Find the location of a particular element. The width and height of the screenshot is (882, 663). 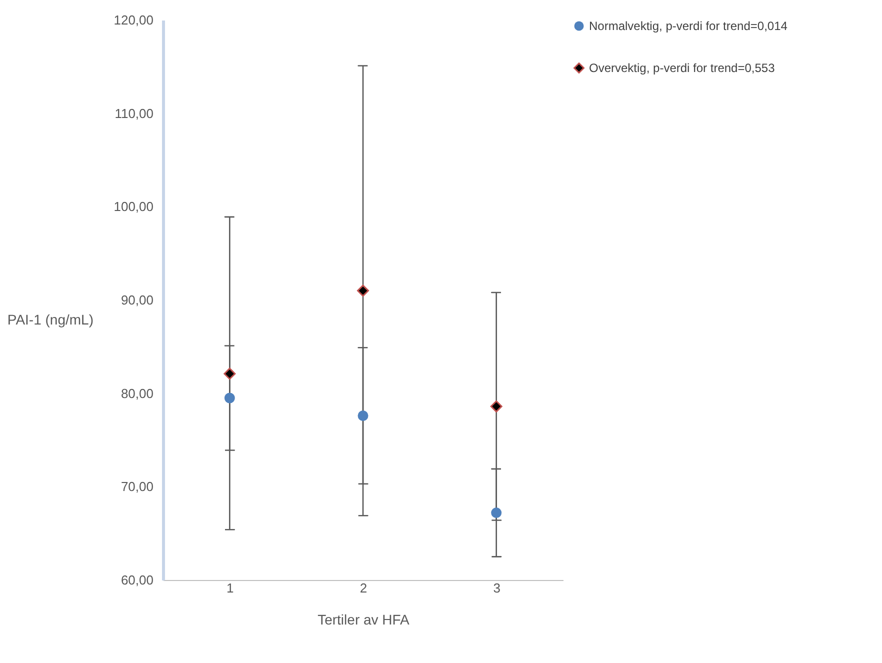

y-tick-label: 80,00 is located at coordinates (137, 393).